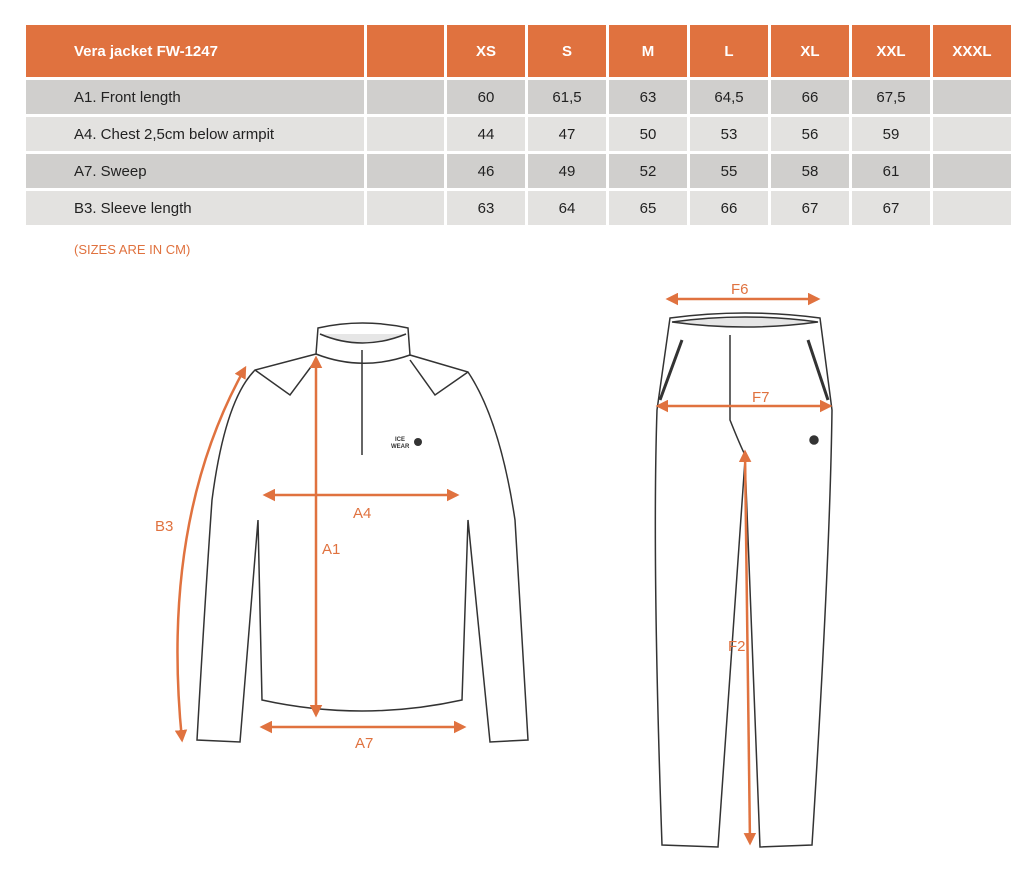 The height and width of the screenshot is (890, 1036). I want to click on jacket-logo: ICE WEAR, so click(406, 443).